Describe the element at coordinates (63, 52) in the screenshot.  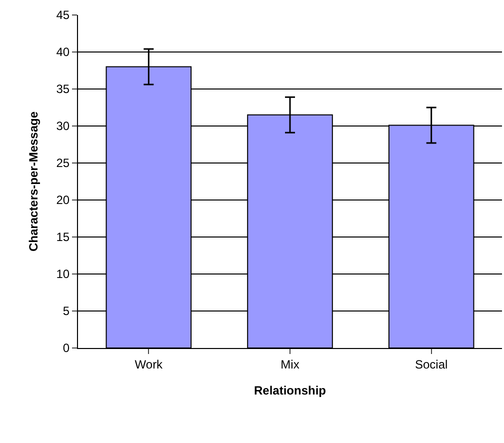
I see `y-tick-label: 40` at that location.